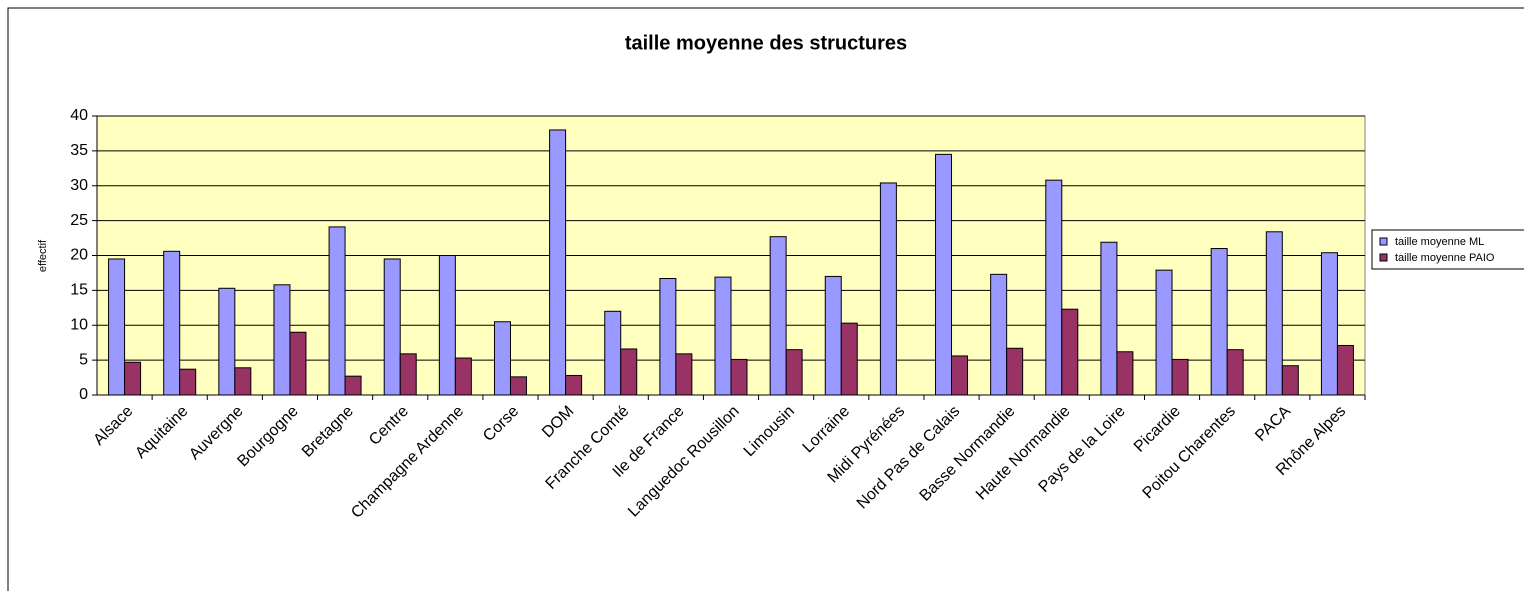  I want to click on legend: taille moyenne ML taille moyenne PAIO, so click(1447, 249).